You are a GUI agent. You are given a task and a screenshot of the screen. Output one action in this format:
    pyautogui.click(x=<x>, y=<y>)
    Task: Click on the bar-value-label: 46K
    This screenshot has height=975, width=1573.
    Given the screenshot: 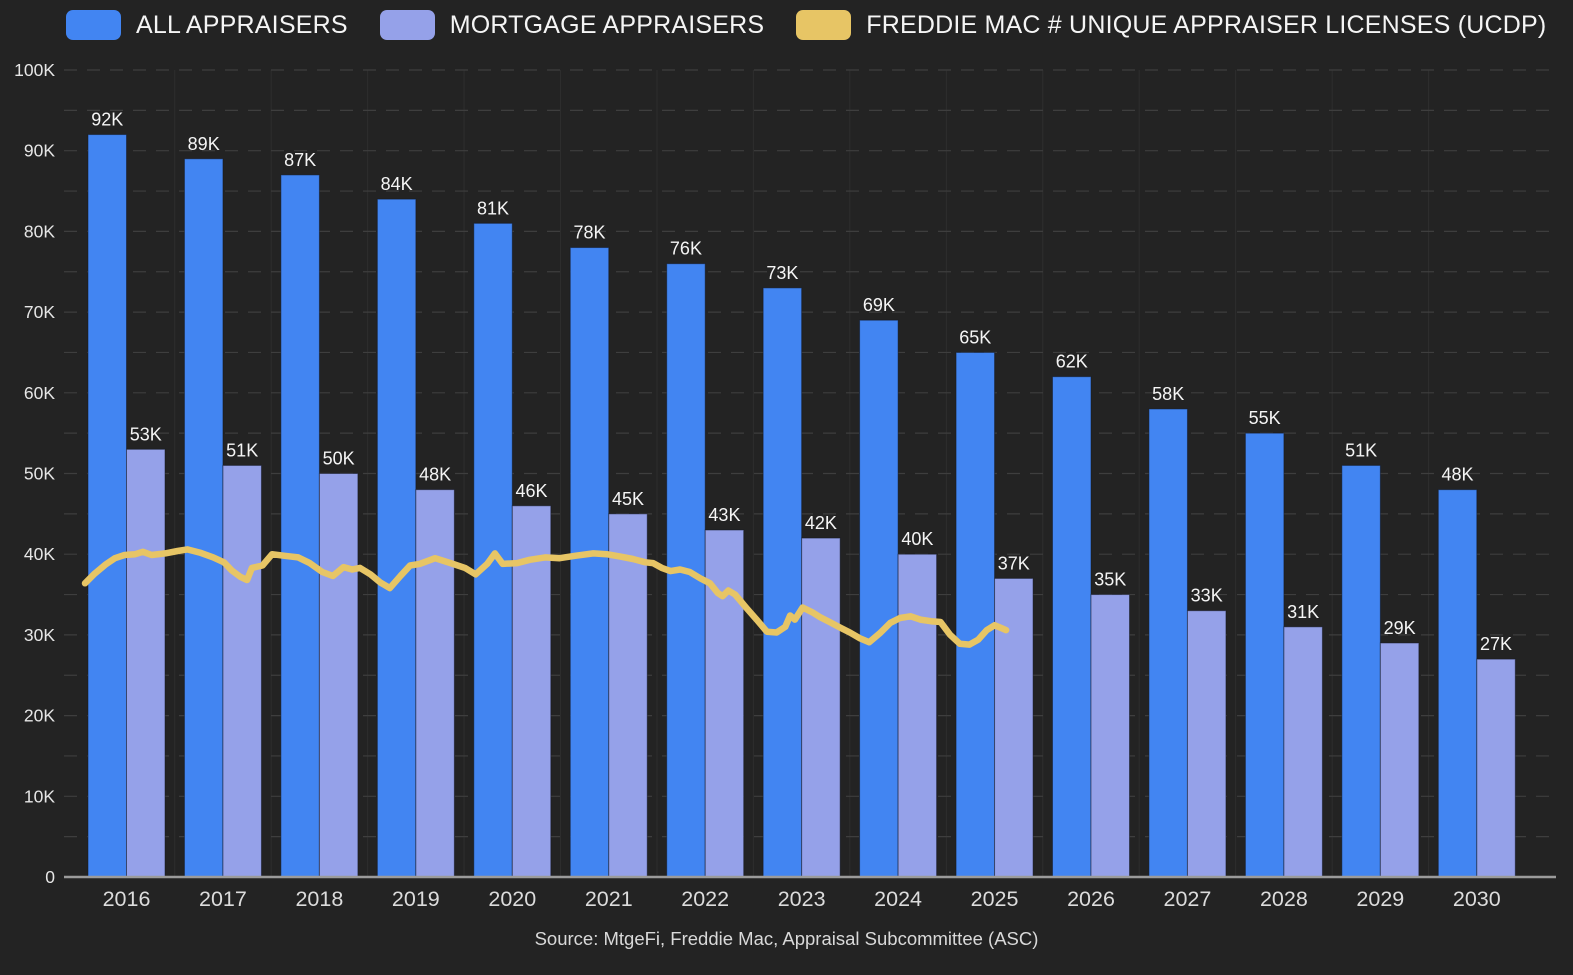 What is the action you would take?
    pyautogui.click(x=532, y=491)
    